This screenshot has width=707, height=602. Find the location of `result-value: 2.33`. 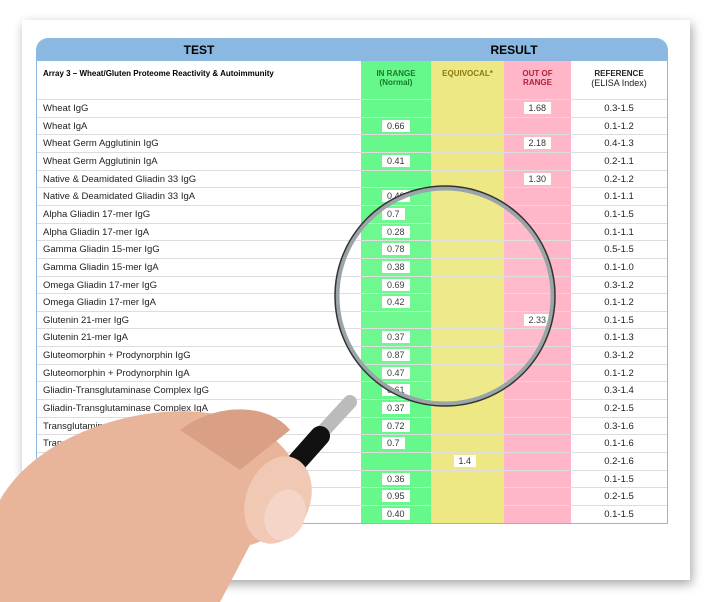

result-value: 2.33 is located at coordinates (537, 319).